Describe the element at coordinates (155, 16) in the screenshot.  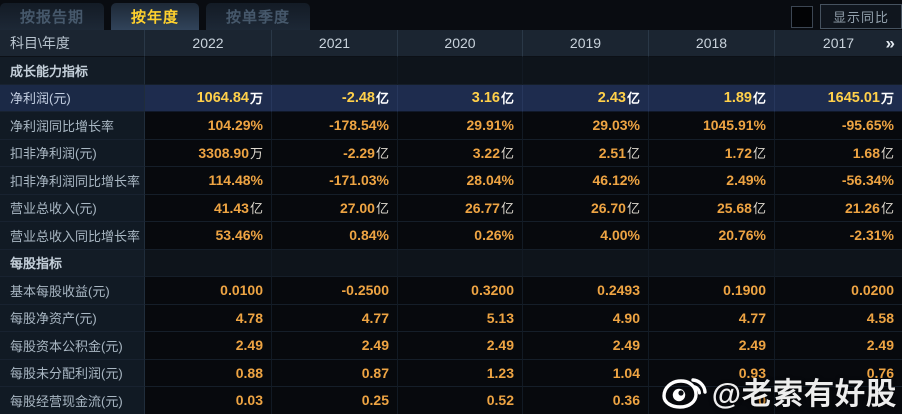
I see `tab-by-year: 按年度` at that location.